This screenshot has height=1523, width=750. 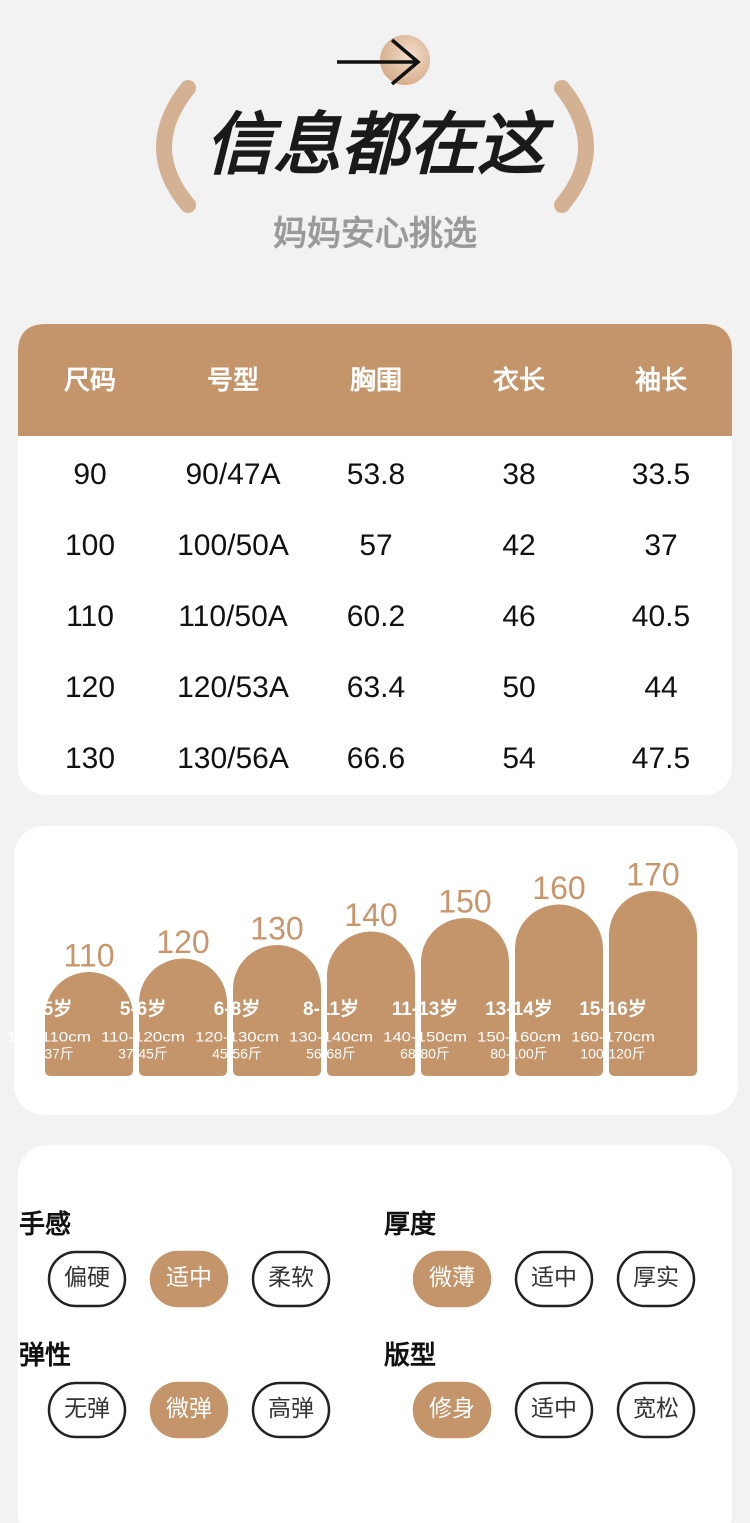 I want to click on table-header-cell: 胸围, so click(x=376, y=380).